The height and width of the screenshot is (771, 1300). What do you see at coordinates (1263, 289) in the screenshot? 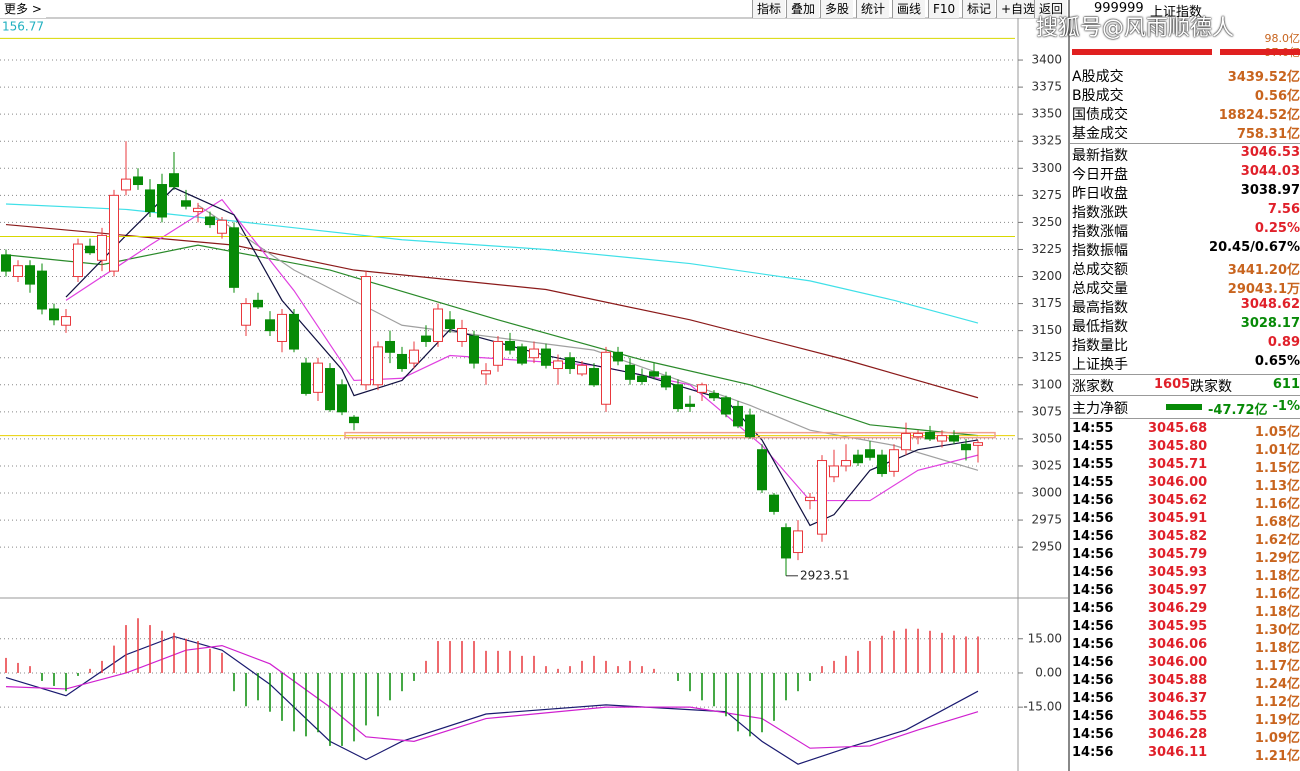
I see `row-value: 29043.1万` at bounding box center [1263, 289].